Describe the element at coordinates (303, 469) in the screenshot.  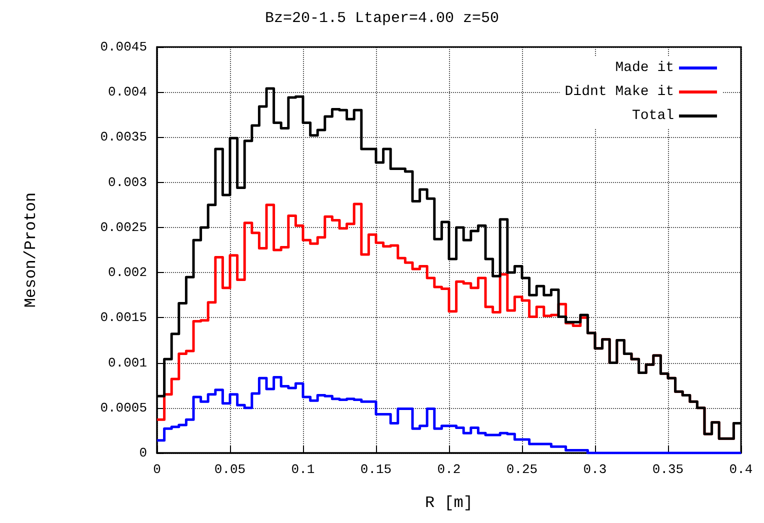
I see `x-tick-label: 0.1` at that location.